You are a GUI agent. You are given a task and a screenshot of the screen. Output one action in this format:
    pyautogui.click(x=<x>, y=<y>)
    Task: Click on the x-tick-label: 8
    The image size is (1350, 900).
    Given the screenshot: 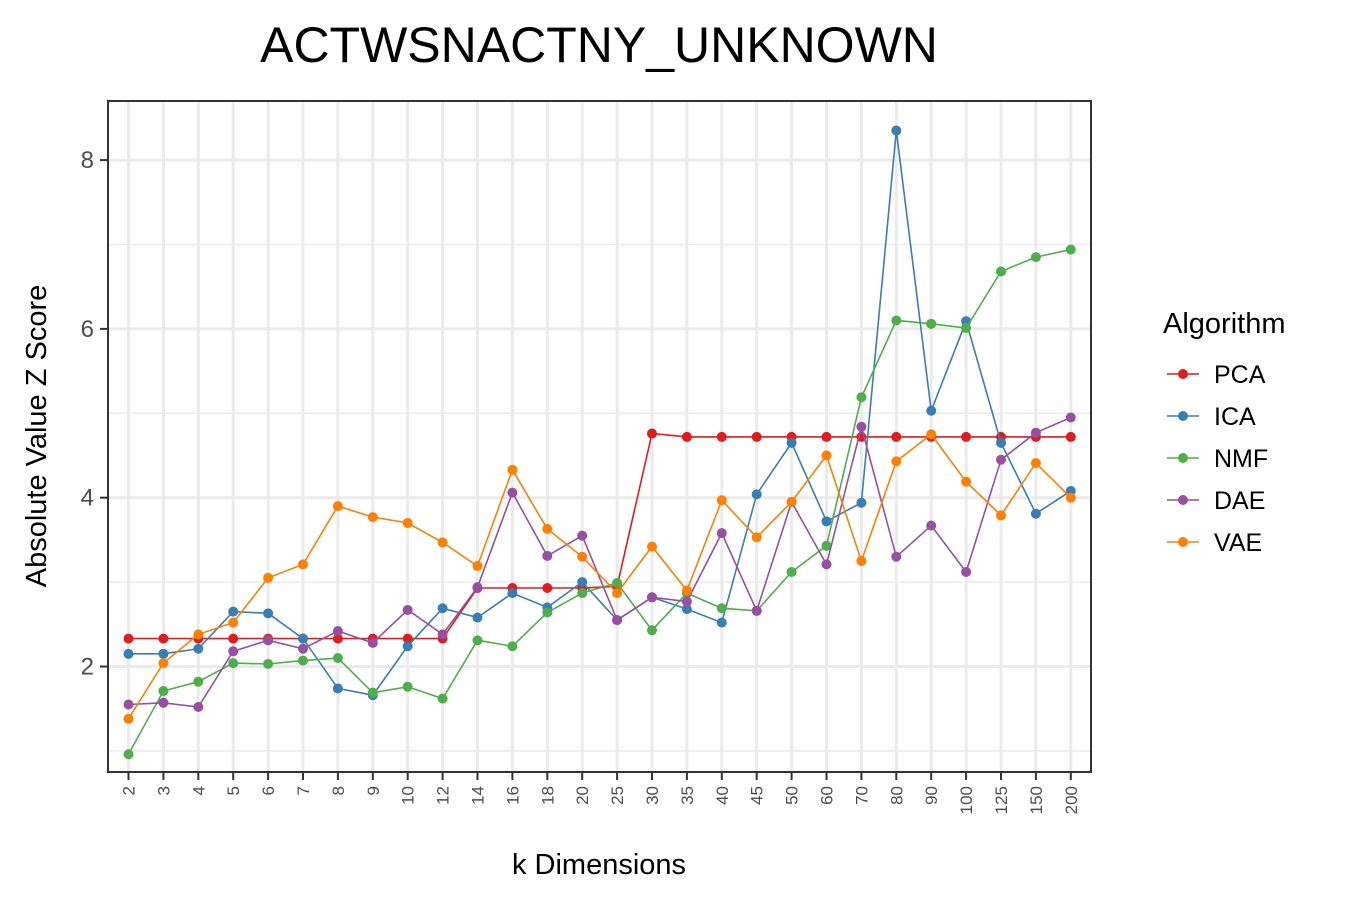 What is the action you would take?
    pyautogui.click(x=338, y=790)
    